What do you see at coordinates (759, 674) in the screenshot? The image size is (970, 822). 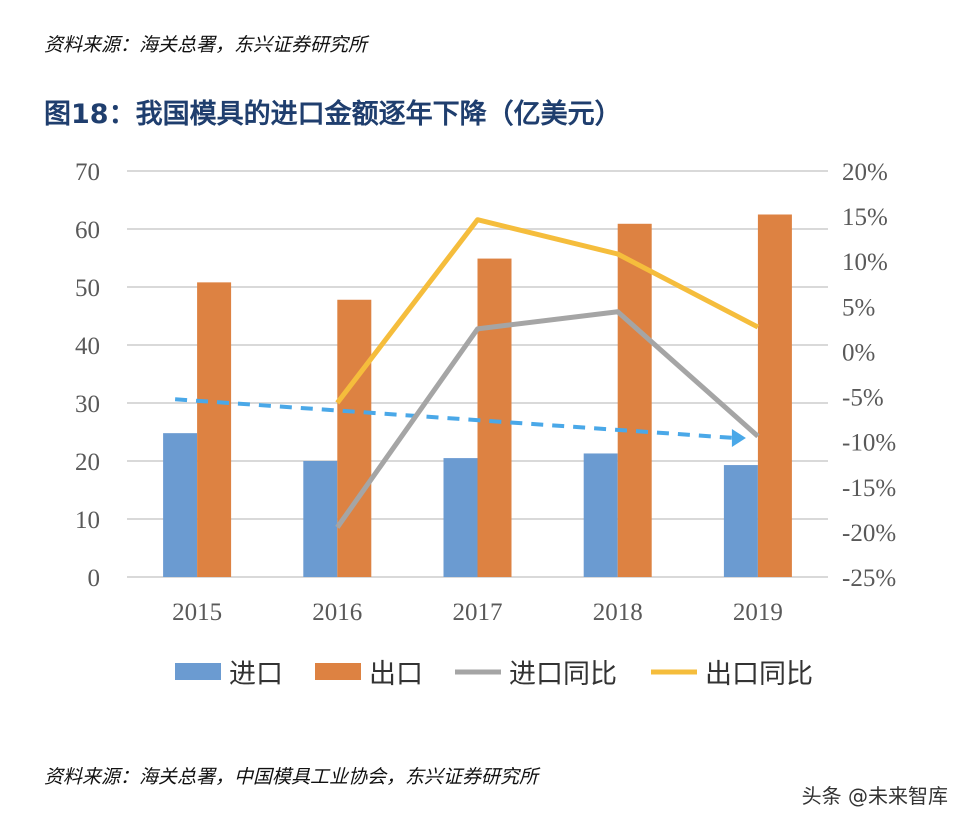 I see `legend-label: 出口同比` at bounding box center [759, 674].